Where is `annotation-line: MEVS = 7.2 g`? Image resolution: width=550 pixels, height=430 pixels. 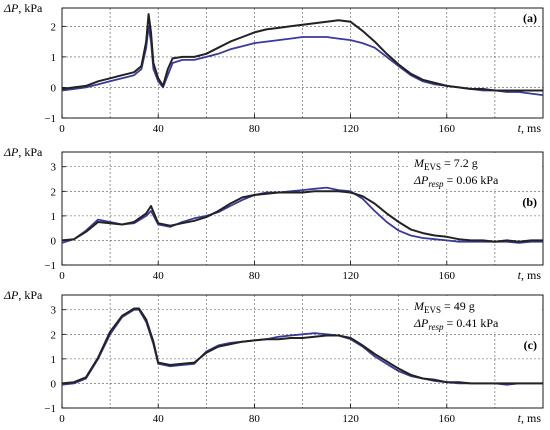 annotation-line: MEVS = 7.2 g is located at coordinates (445, 164).